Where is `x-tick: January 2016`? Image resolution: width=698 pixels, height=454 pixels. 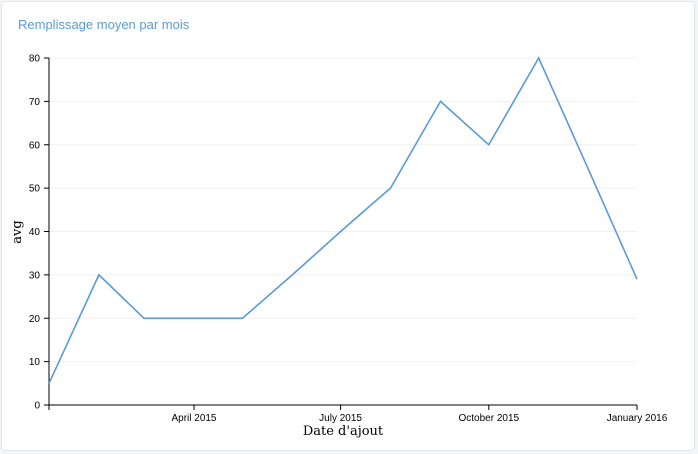
x-tick: January 2016 is located at coordinates (637, 414).